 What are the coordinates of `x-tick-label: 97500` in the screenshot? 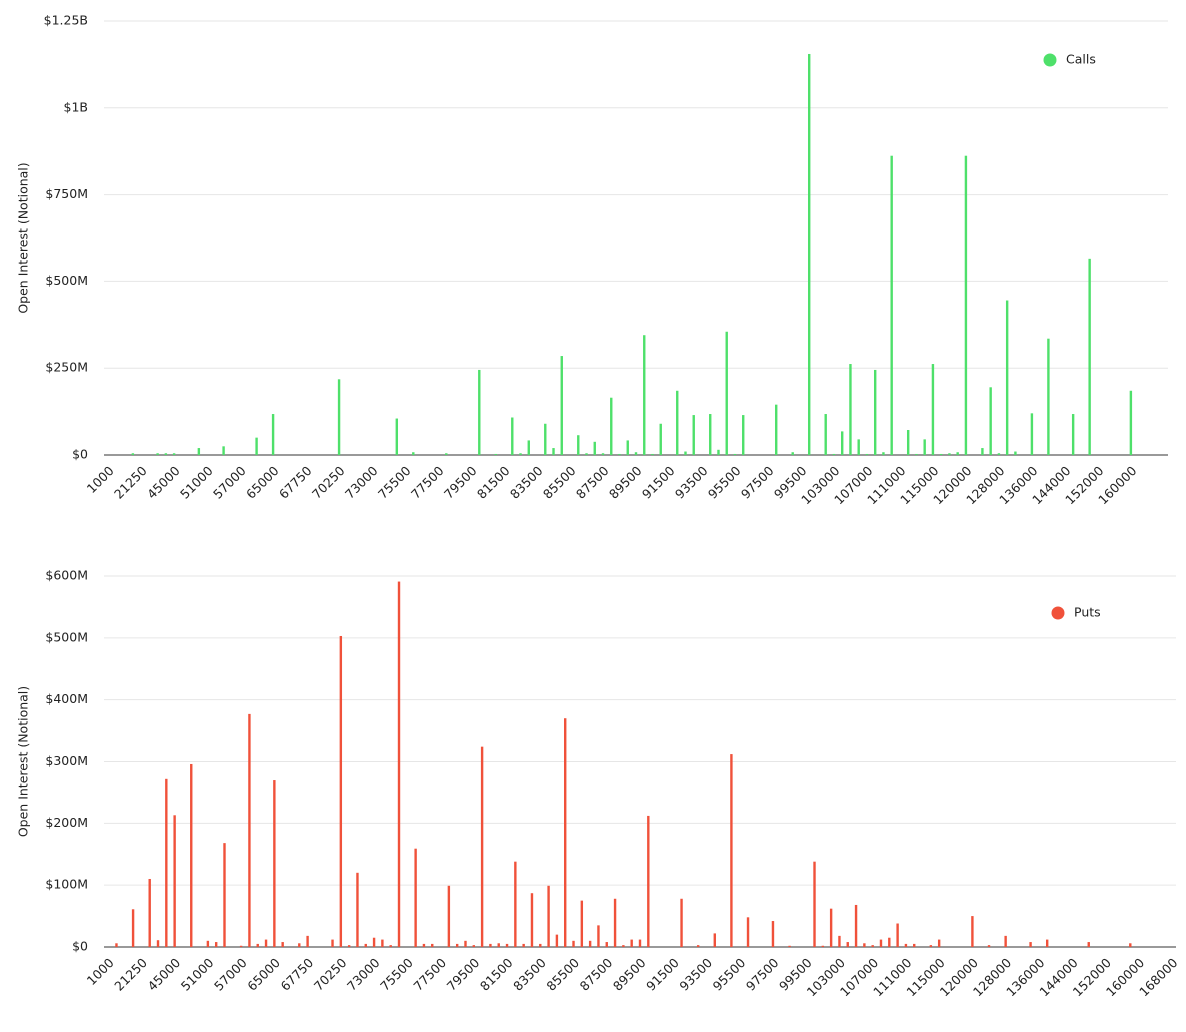 It's located at (757, 482).